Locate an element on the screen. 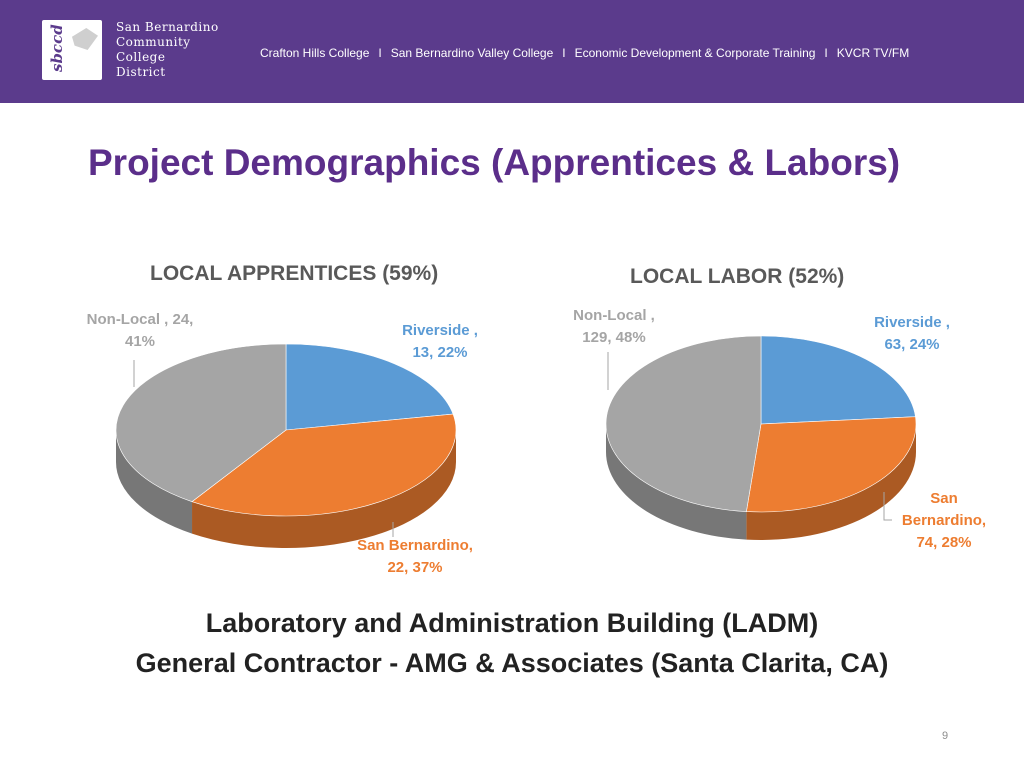 The width and height of the screenshot is (1024, 768). org-name-line: Community is located at coordinates (153, 42).